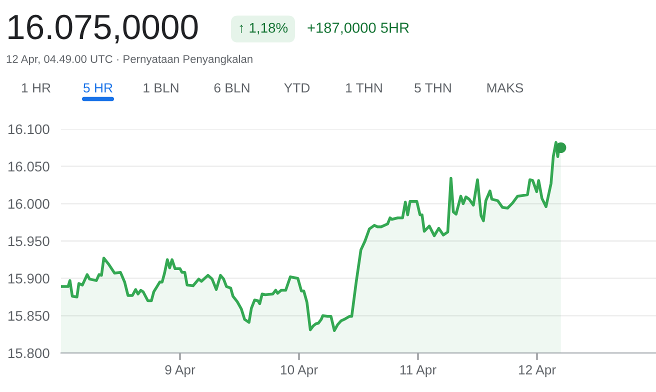 The image size is (656, 392). What do you see at coordinates (29, 353) in the screenshot?
I see `y-tick-label: 15.800` at bounding box center [29, 353].